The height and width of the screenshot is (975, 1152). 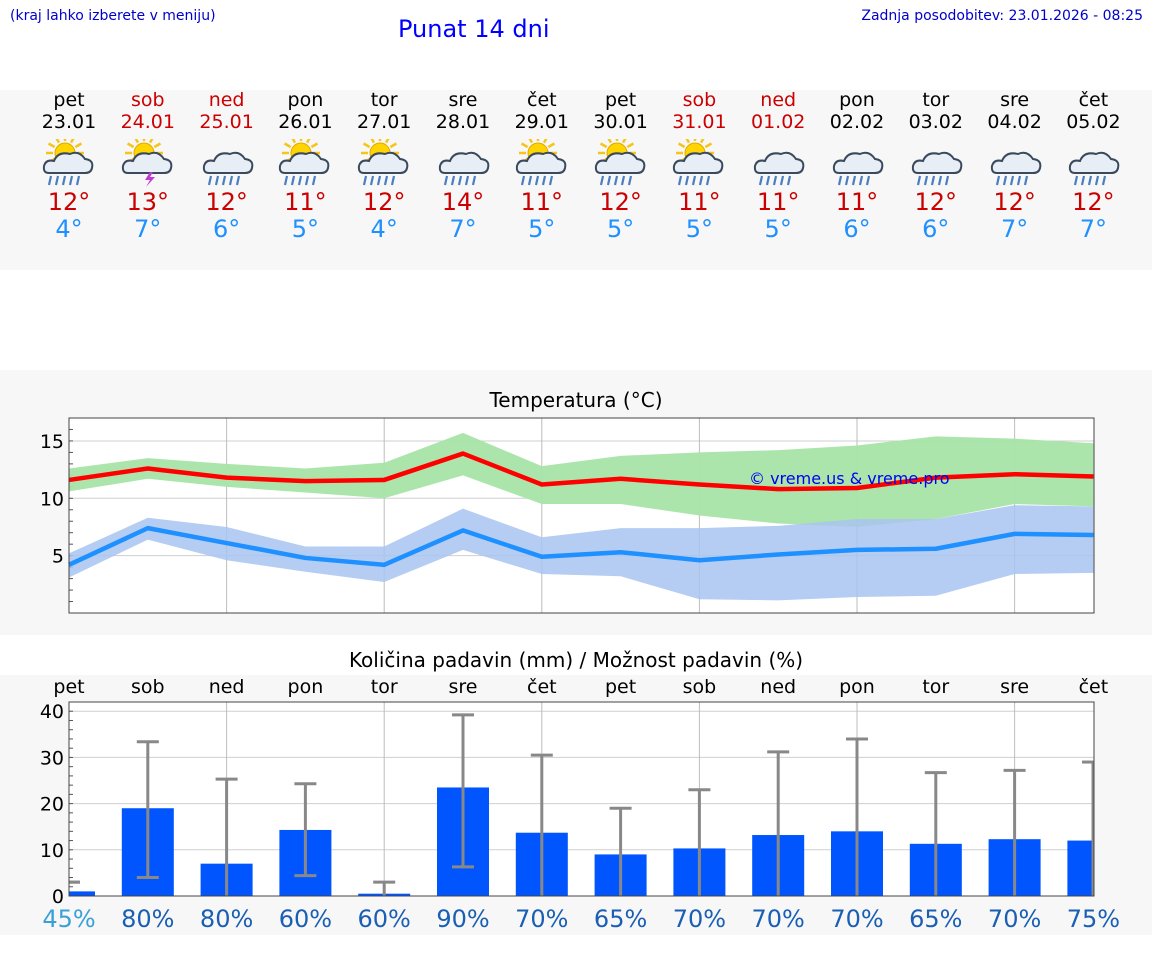 I want to click on day-forecast: ned 01.02 11° 5°, so click(x=778, y=166).